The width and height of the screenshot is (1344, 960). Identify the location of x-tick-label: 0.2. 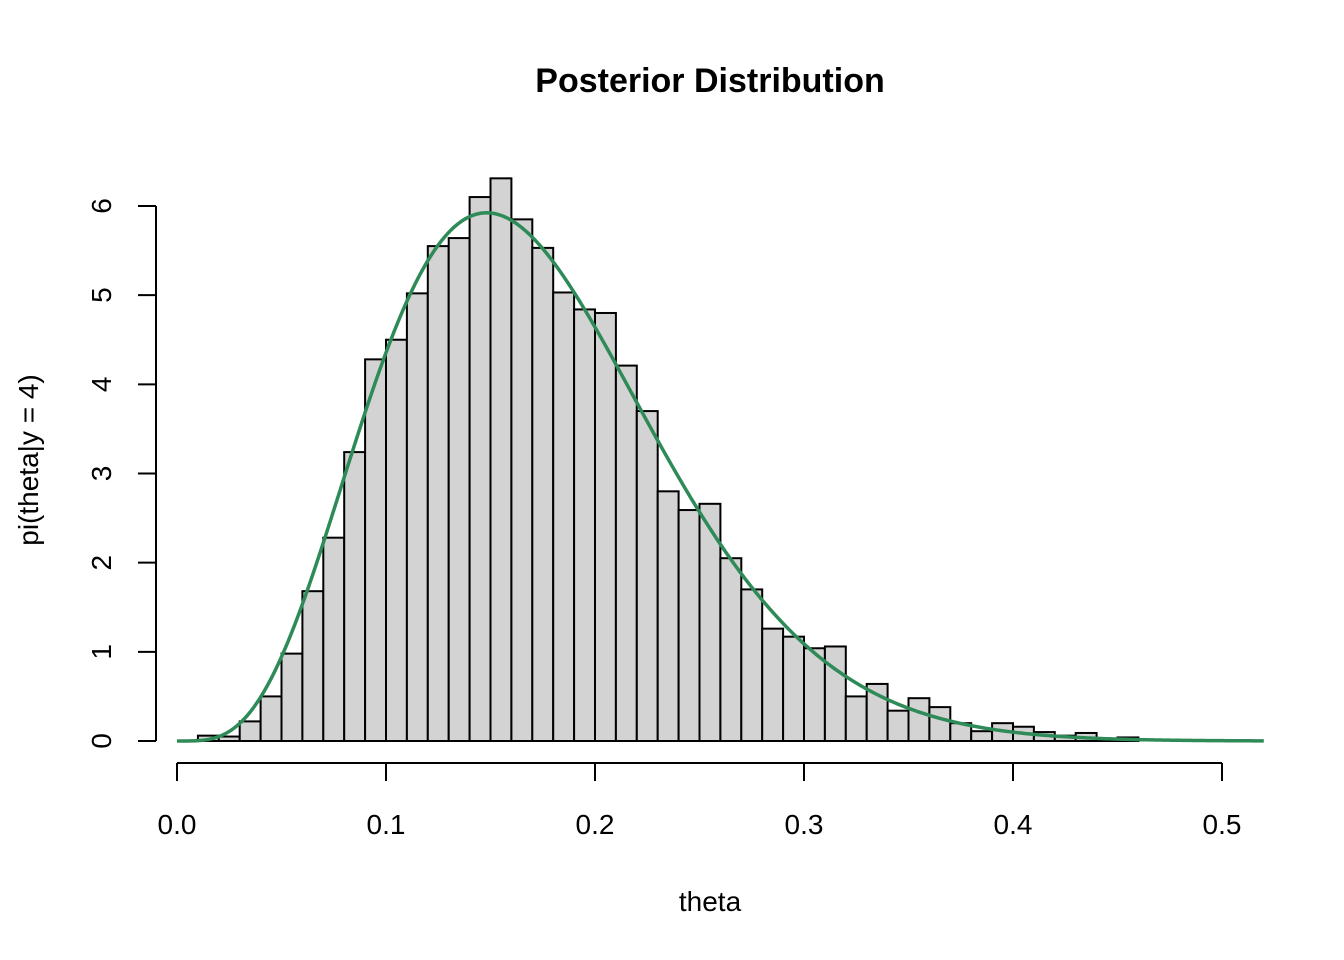
(595, 824).